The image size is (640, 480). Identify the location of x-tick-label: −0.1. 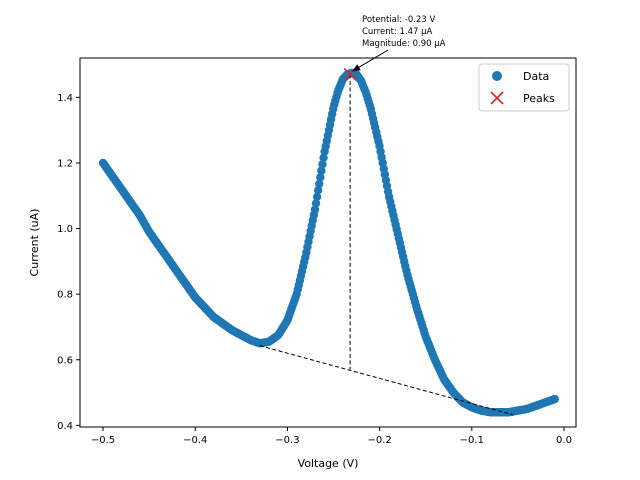
(472, 440).